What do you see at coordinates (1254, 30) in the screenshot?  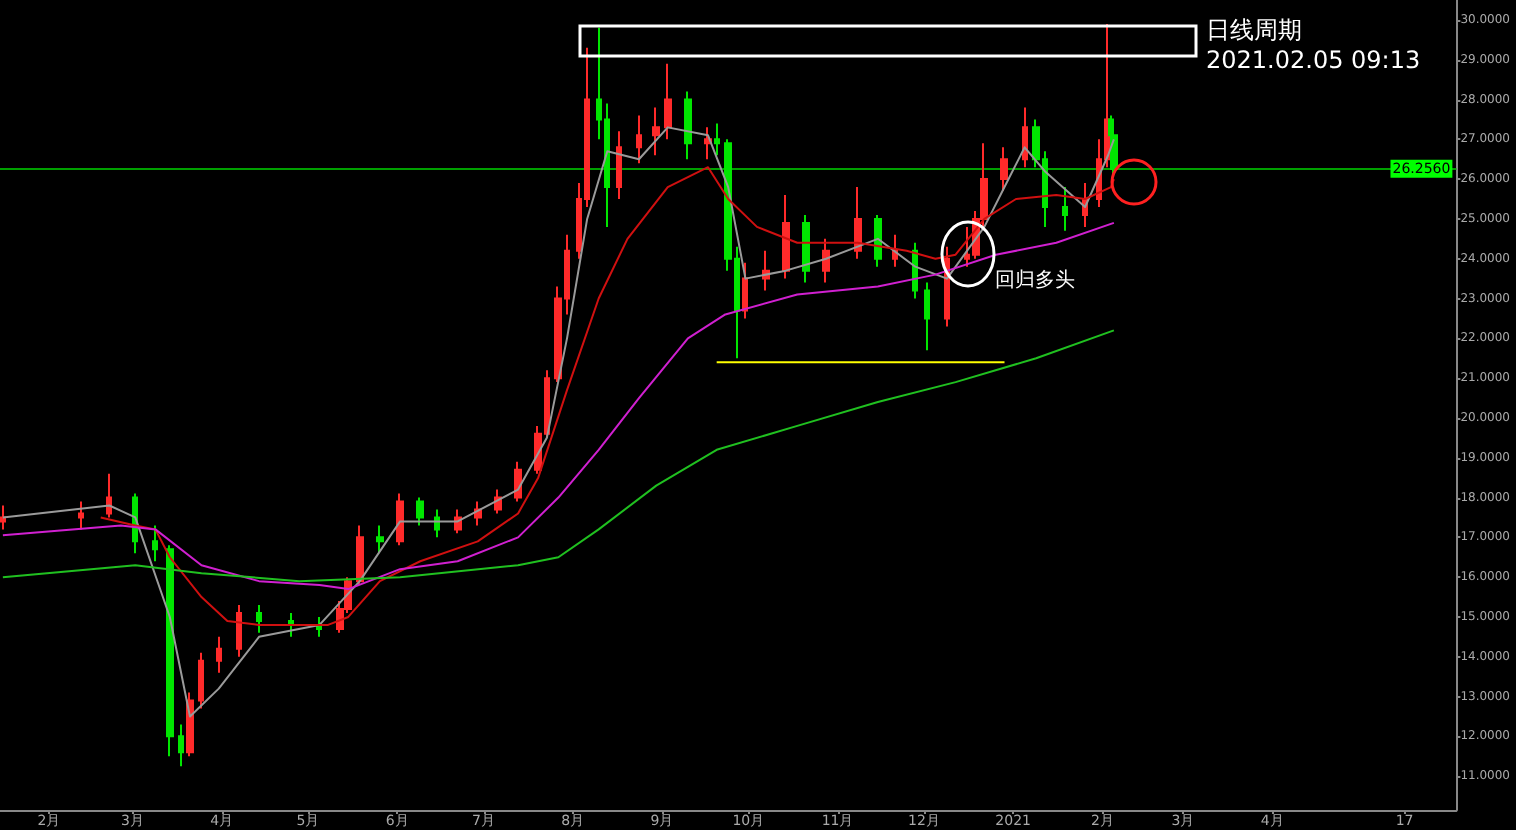 I see `text: 日线周期` at bounding box center [1254, 30].